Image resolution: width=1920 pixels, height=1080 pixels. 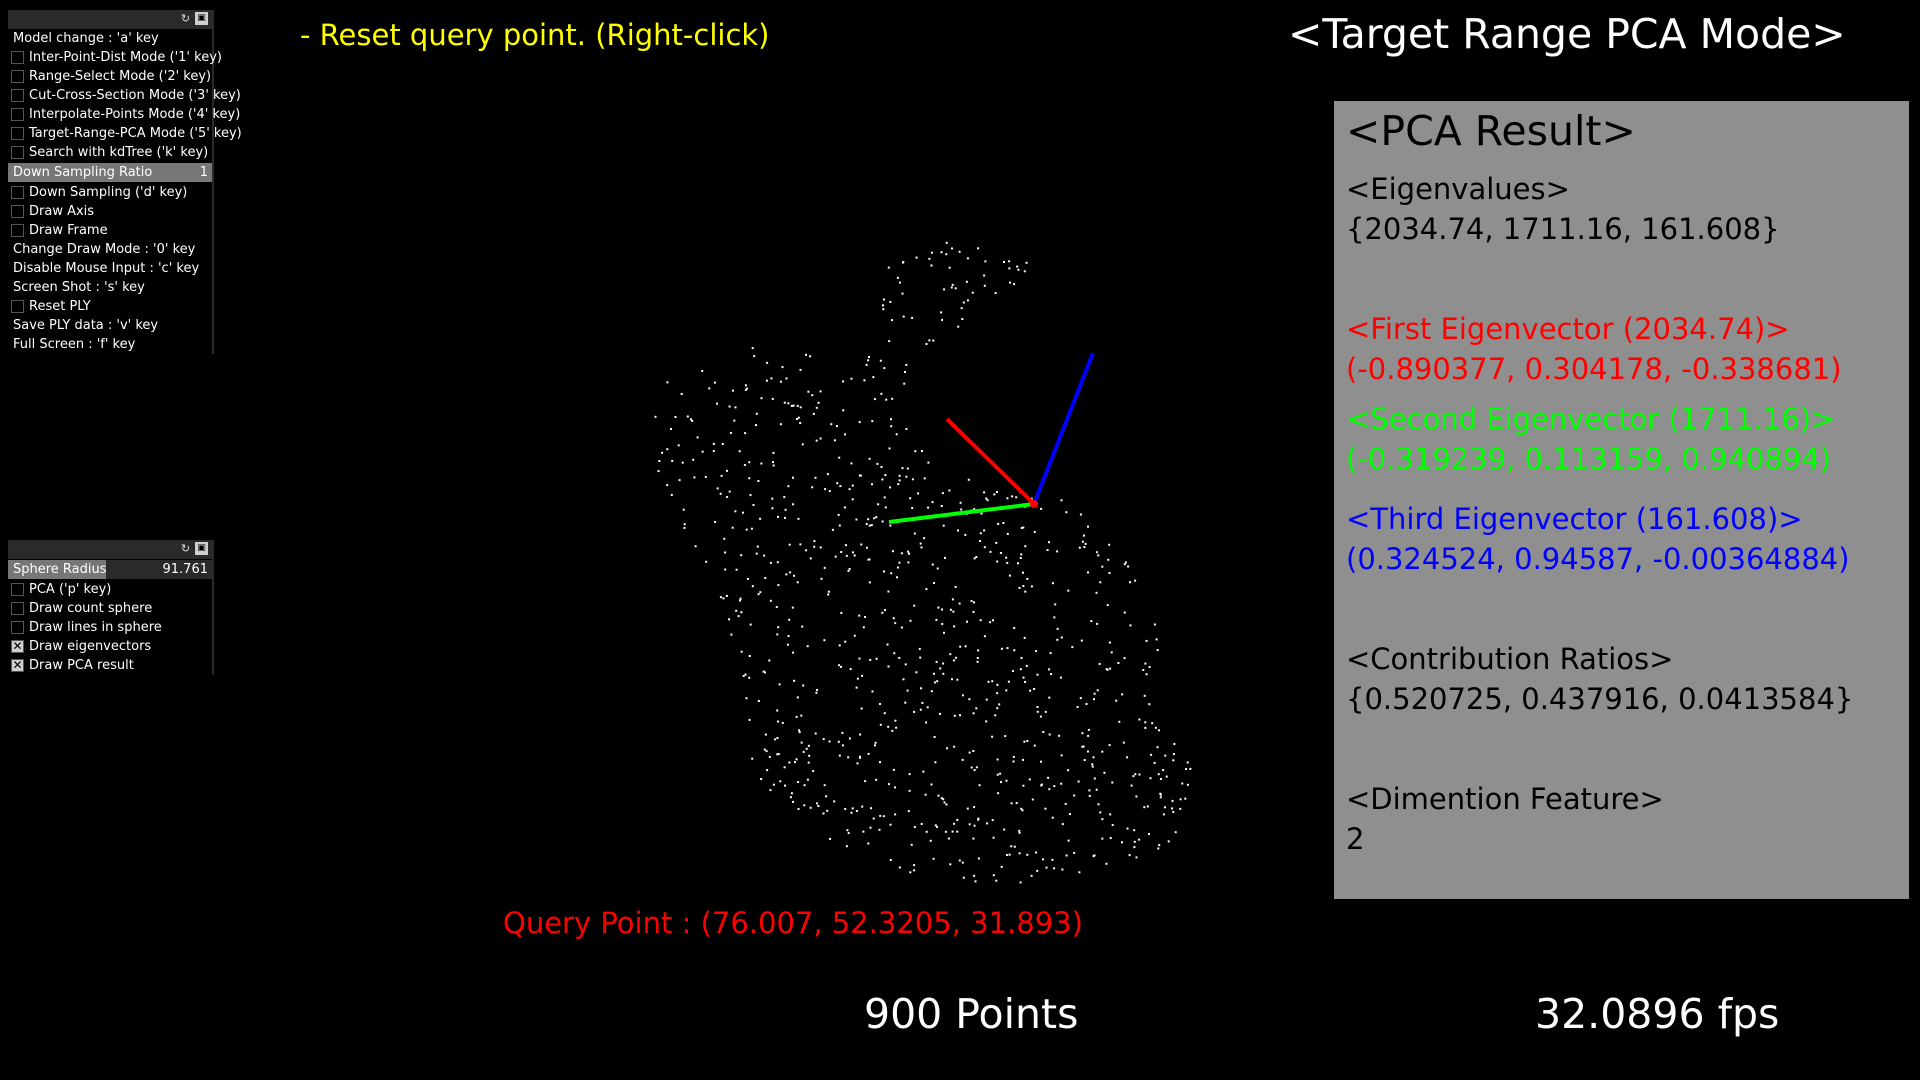 I want to click on label-disable-mouse-input-c-key: Disable Mouse Input : 'c' key, so click(x=110, y=268).